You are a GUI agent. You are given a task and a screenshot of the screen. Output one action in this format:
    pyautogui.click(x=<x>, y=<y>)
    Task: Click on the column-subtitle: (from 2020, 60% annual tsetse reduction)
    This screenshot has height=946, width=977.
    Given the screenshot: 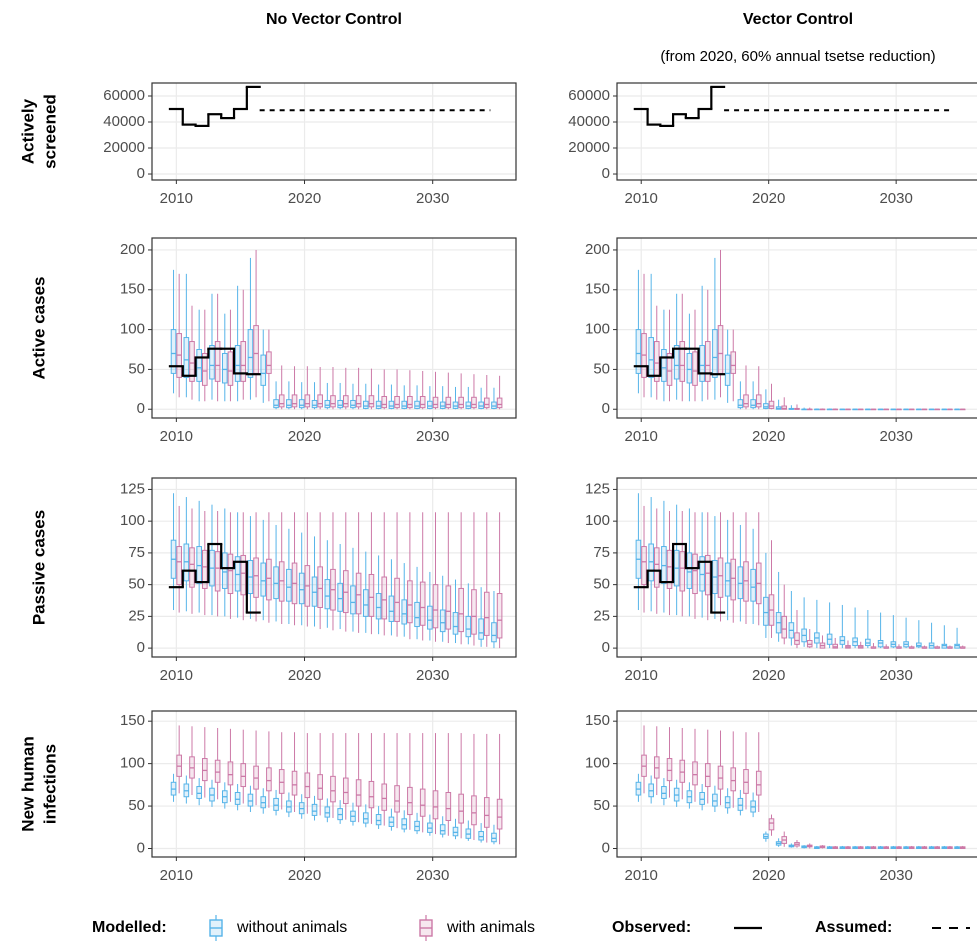 What is the action you would take?
    pyautogui.click(x=797, y=56)
    